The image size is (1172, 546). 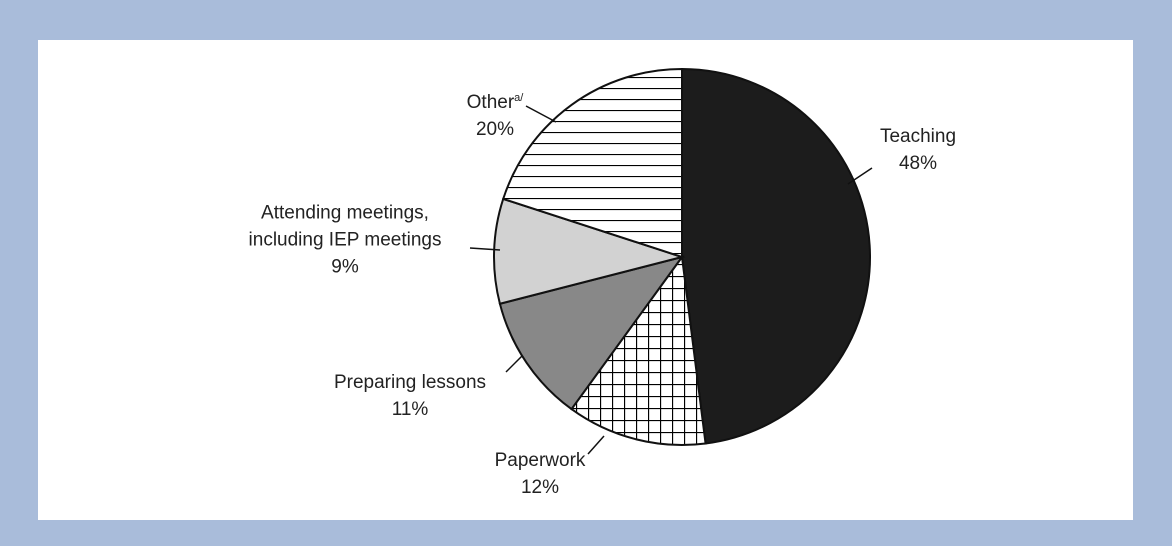 What do you see at coordinates (495, 102) in the screenshot?
I see `category-label: Othera/` at bounding box center [495, 102].